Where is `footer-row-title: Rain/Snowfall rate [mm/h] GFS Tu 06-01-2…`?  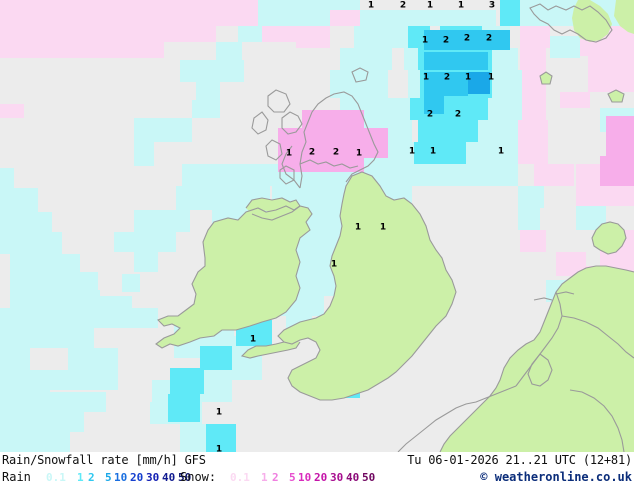
footer-row-title: Rain/Snowfall rate [mm/h] GFS Tu 06-01-2… is located at coordinates (317, 461).